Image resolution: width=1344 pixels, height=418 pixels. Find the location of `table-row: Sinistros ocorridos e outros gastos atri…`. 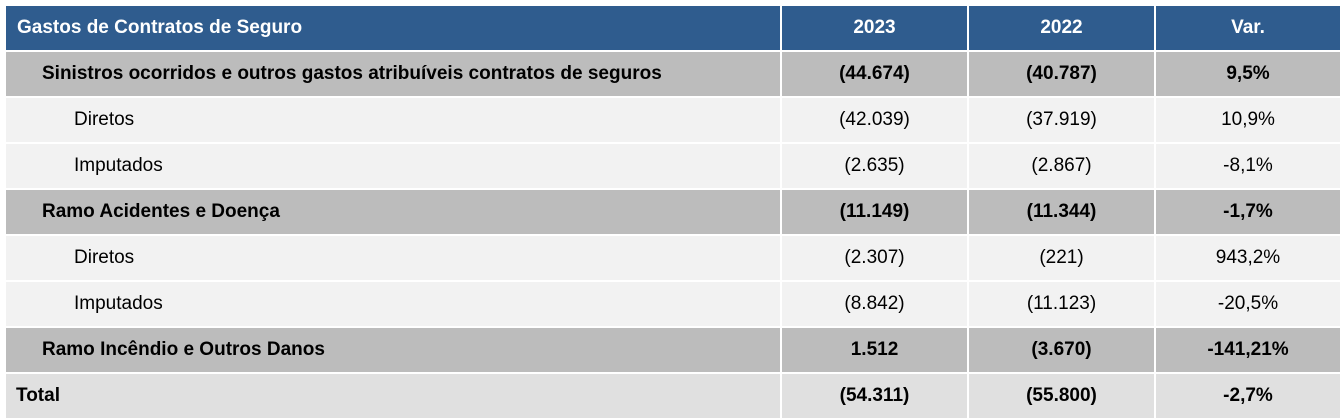

table-row: Sinistros ocorridos e outros gastos atri… is located at coordinates (673, 74).